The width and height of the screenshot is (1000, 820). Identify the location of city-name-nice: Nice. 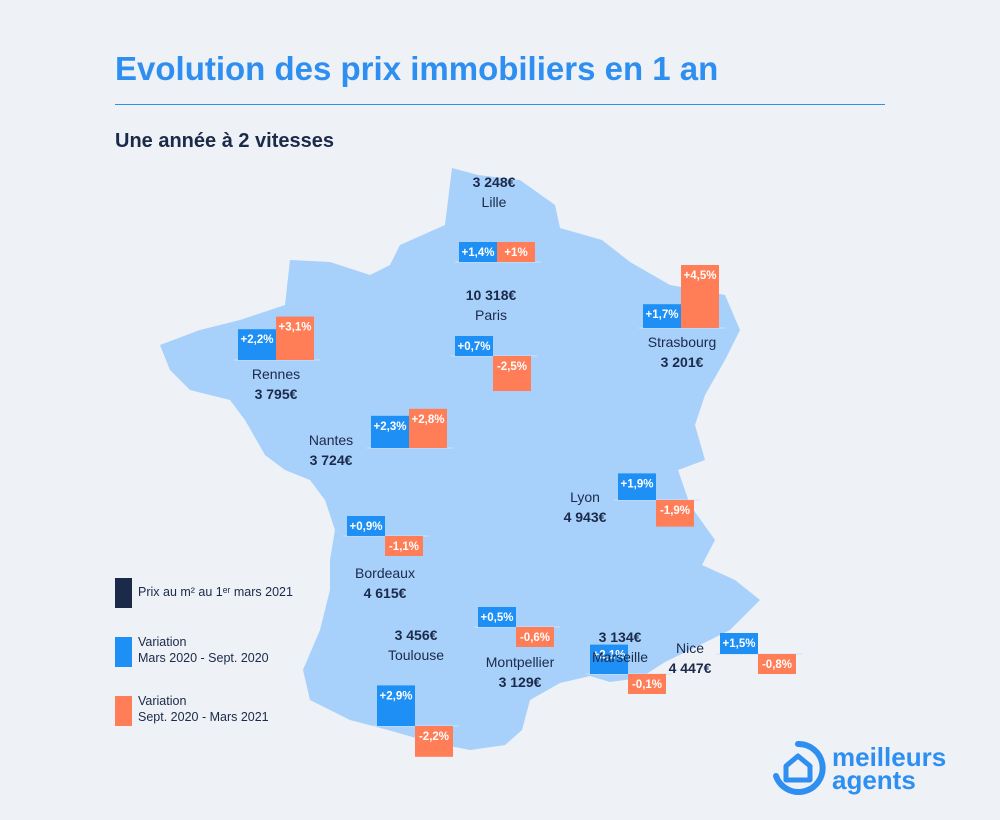
(690, 648).